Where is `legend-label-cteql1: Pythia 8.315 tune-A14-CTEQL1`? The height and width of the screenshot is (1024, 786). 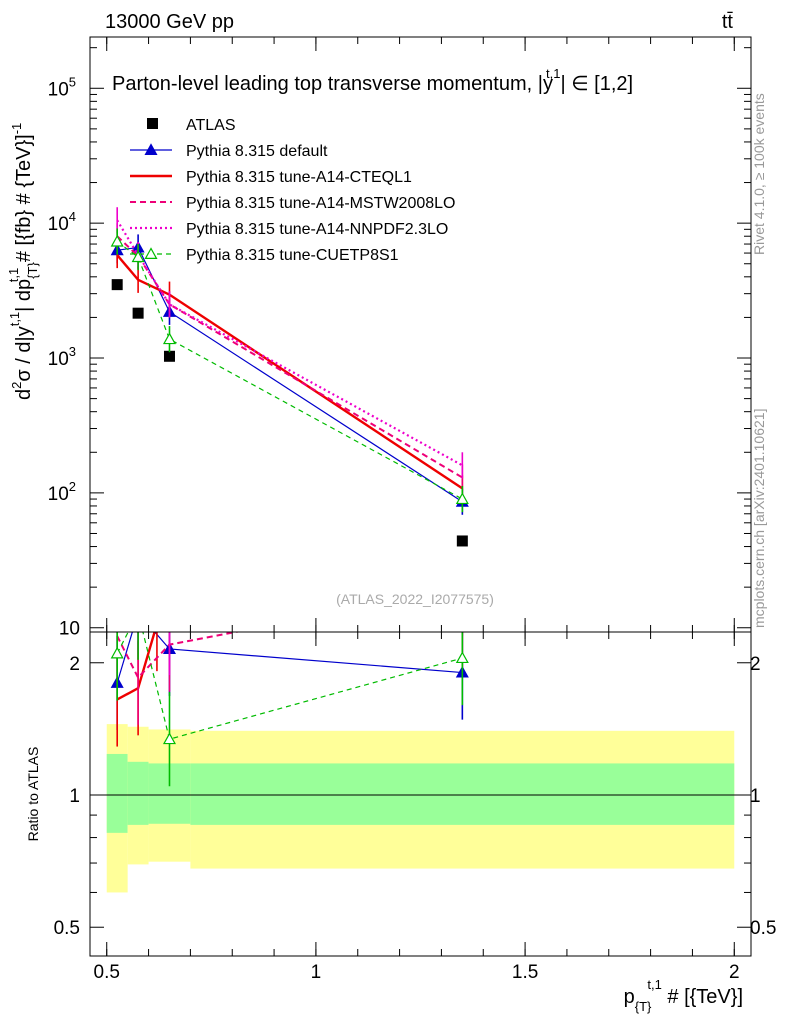
legend-label-cteql1: Pythia 8.315 tune-A14-CTEQL1 is located at coordinates (299, 177).